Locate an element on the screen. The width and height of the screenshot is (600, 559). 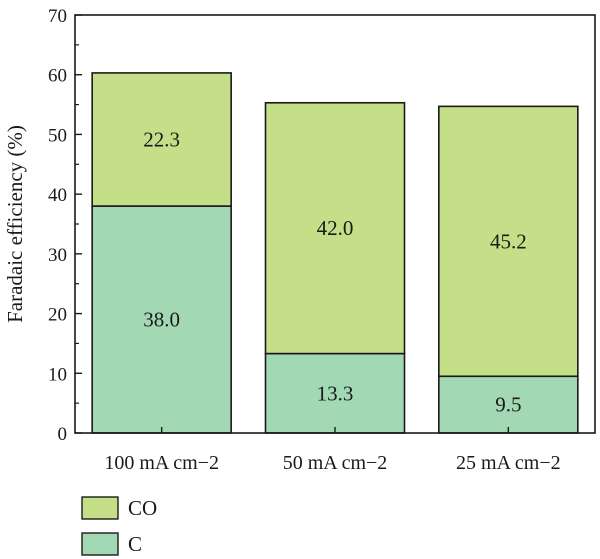
data-label-c-0: 38.0 is located at coordinates (161, 320).